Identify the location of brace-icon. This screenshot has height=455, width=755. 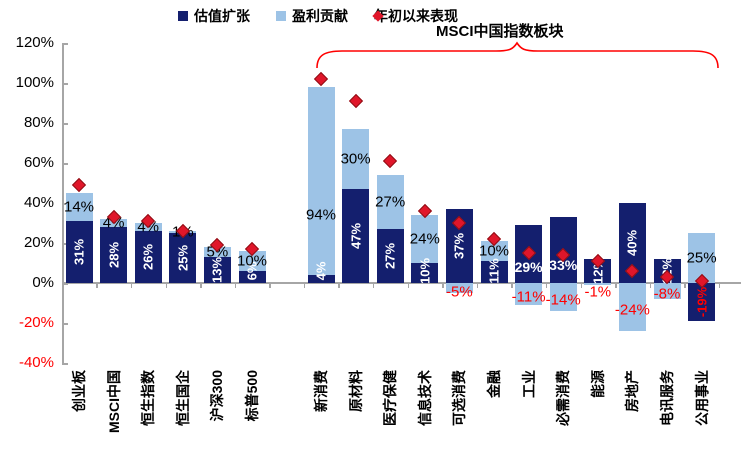
(517, 55).